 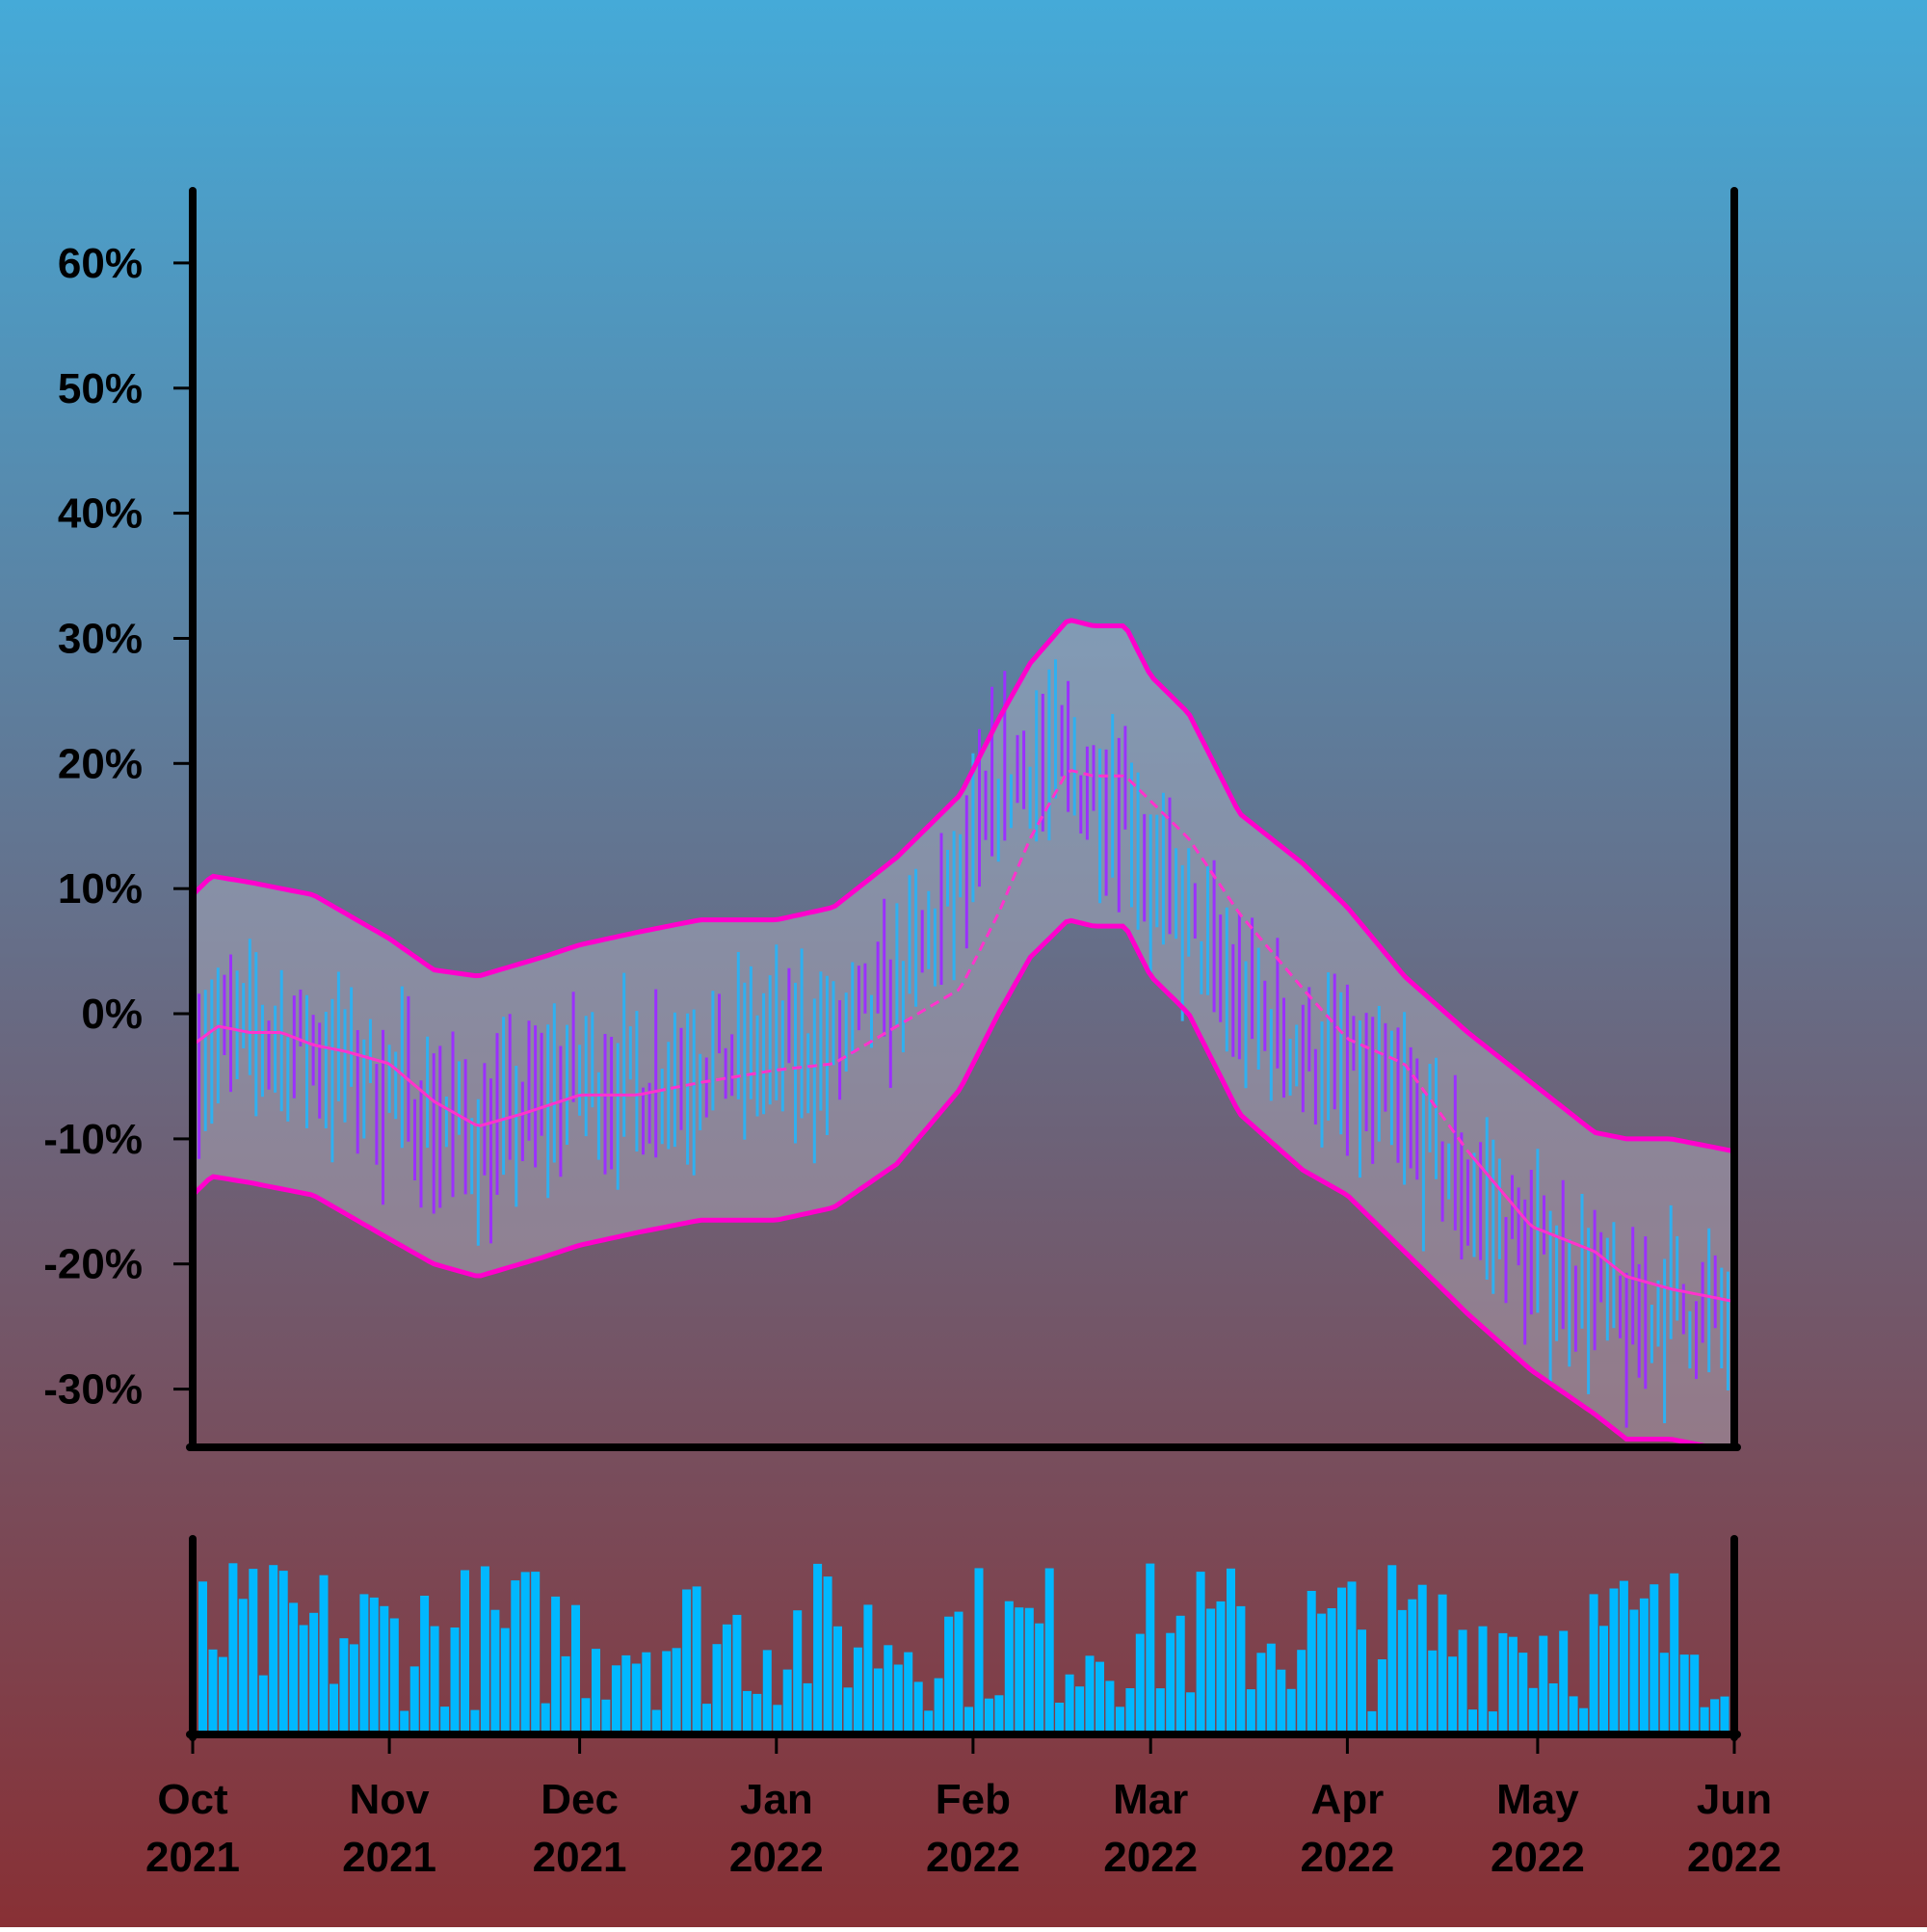 I want to click on x-tick-month: May, so click(x=1537, y=1799).